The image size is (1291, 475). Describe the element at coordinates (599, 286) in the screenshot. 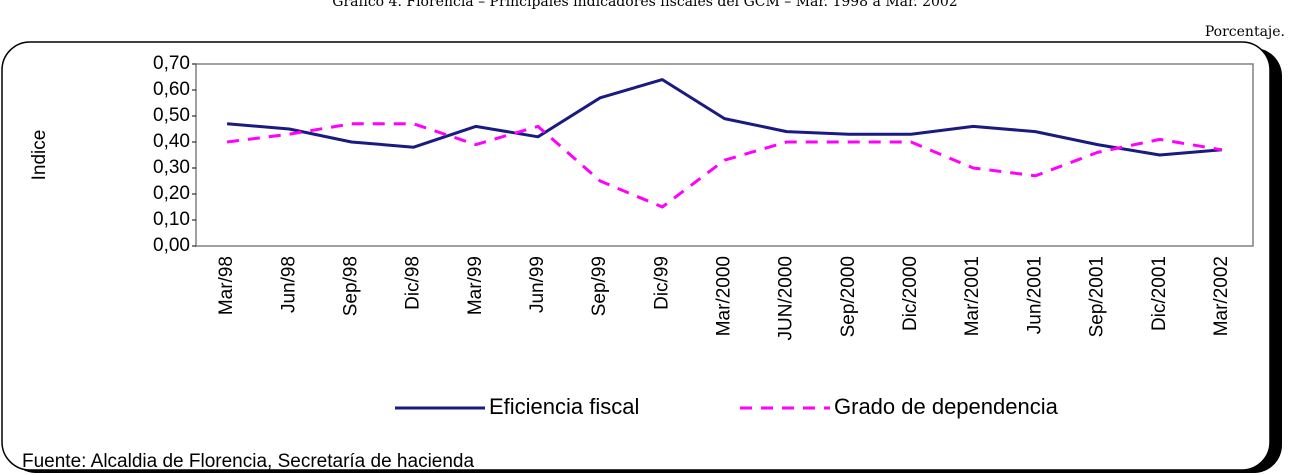

I see `x-tick-label: Sep/99` at that location.